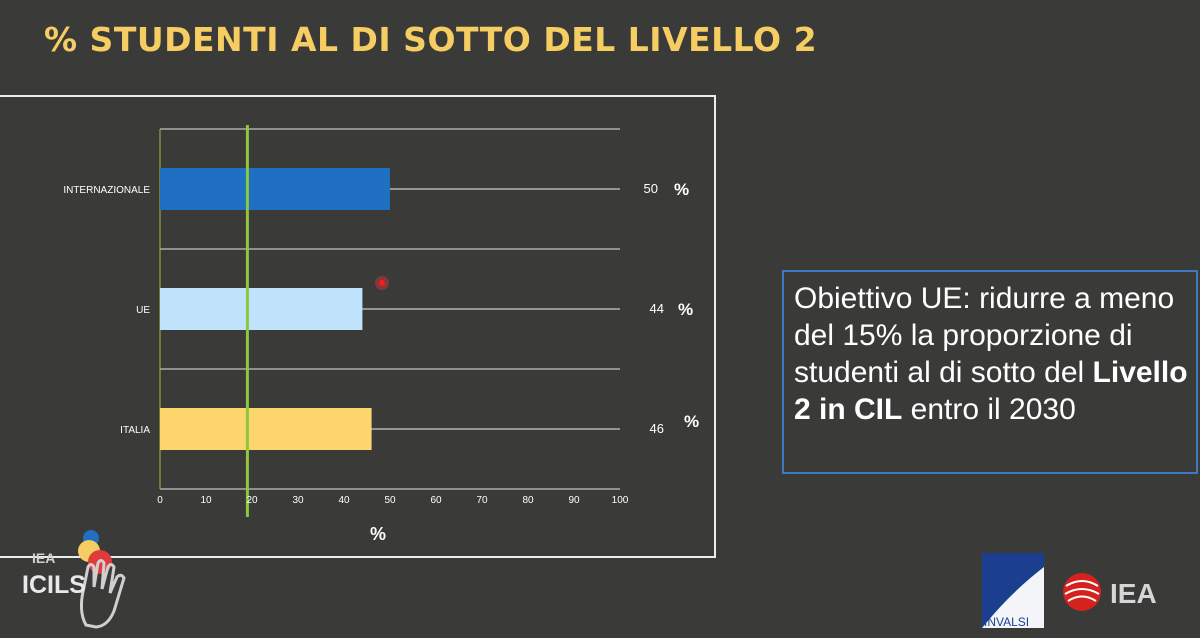 This screenshot has width=1200, height=638. Describe the element at coordinates (43, 558) in the screenshot. I see `icils-iea-text: IEA` at that location.